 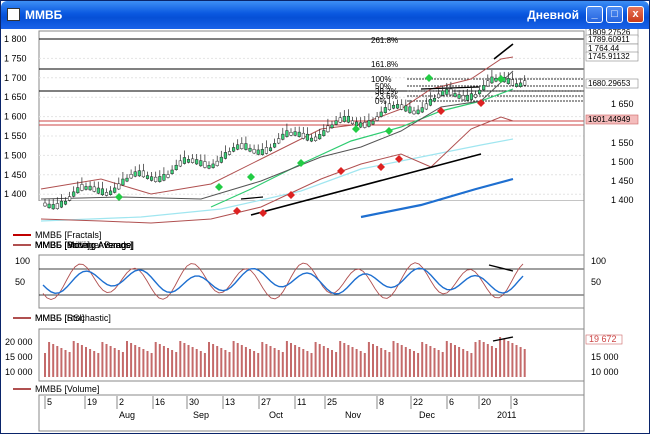 I want to click on x-month-label: Aug, so click(x=127, y=415).